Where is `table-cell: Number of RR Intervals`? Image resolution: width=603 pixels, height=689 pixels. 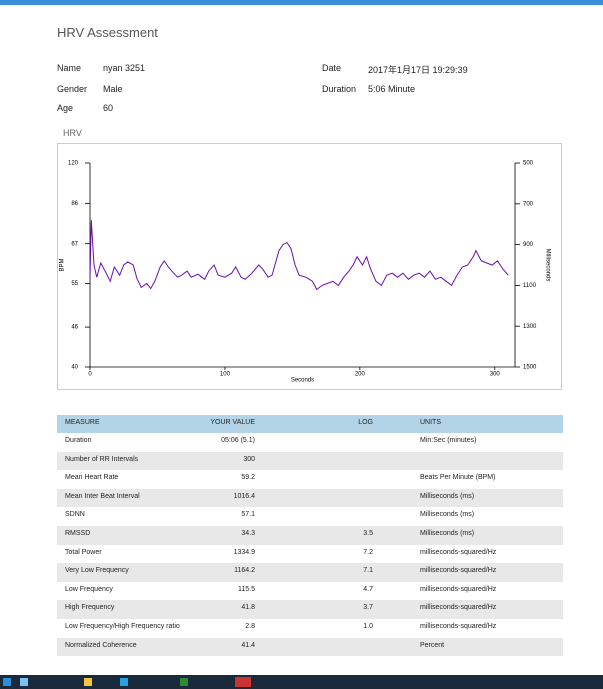
table-cell: Number of RR Intervals is located at coordinates (102, 459).